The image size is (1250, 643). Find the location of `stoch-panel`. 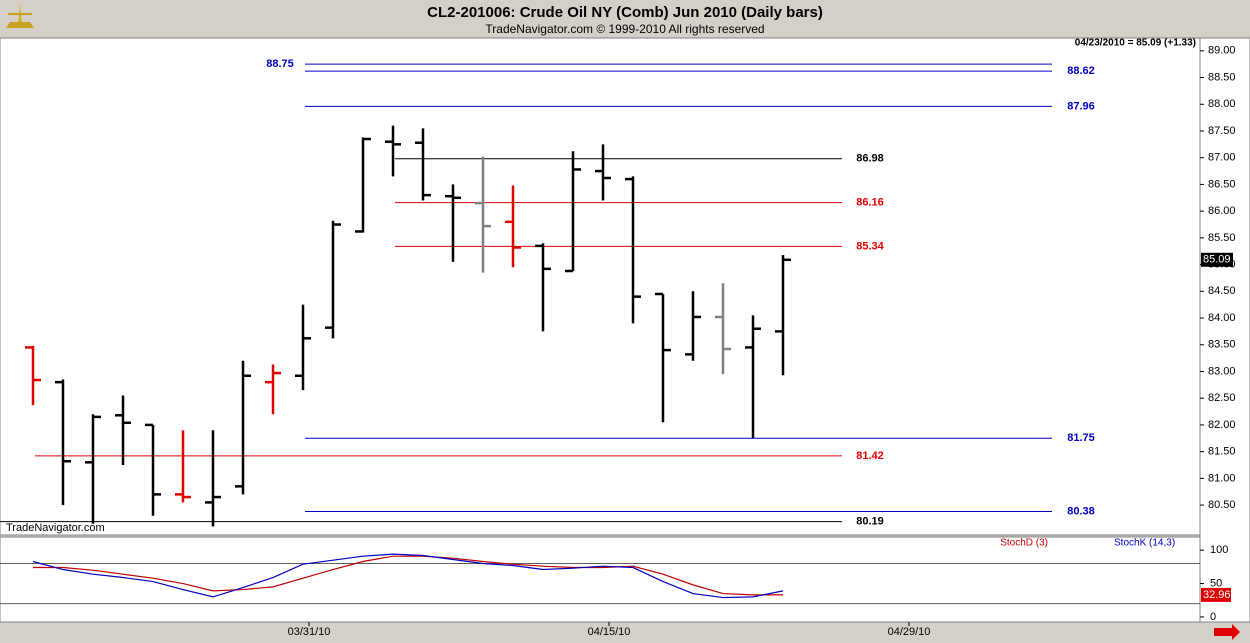

stoch-panel is located at coordinates (600, 579).